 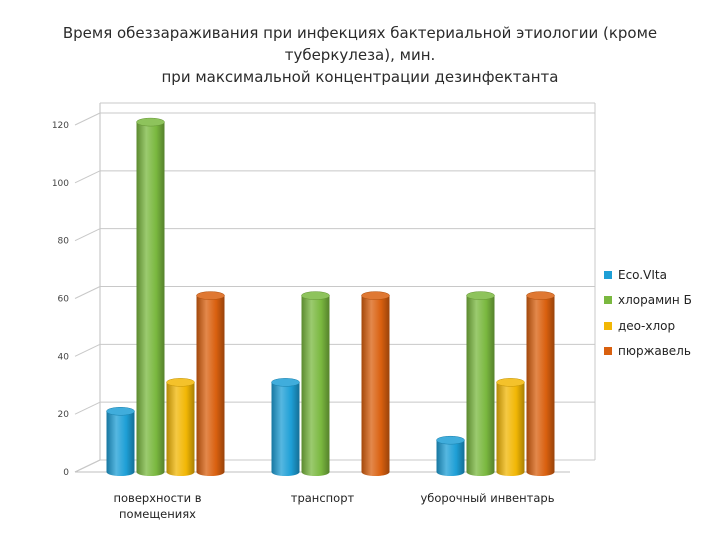 I want to click on bar-top-хлорамин Б-1, so click(x=315, y=295).